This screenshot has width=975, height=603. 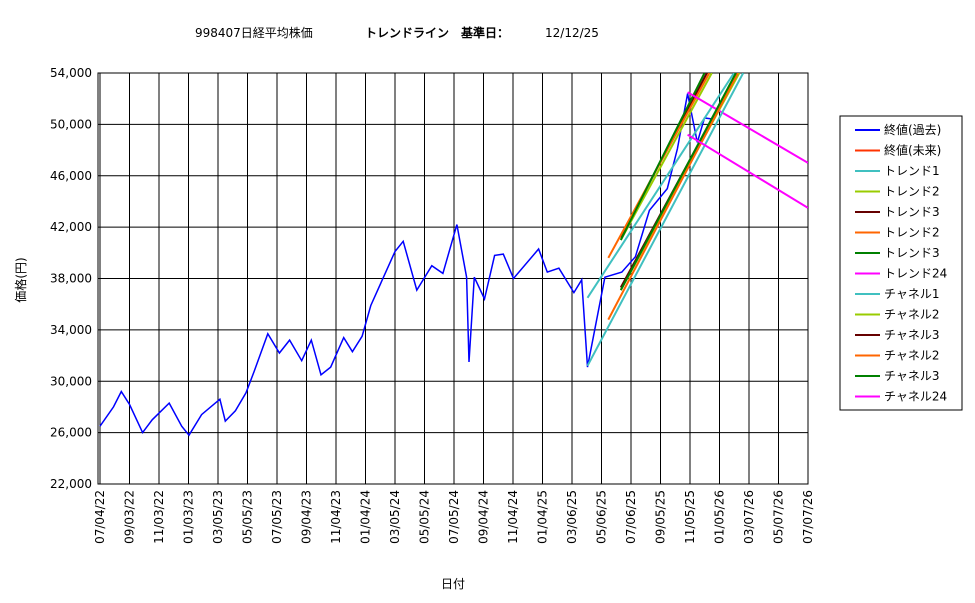 What do you see at coordinates (912, 294) in the screenshot?
I see `legend-label: チャネル1` at bounding box center [912, 294].